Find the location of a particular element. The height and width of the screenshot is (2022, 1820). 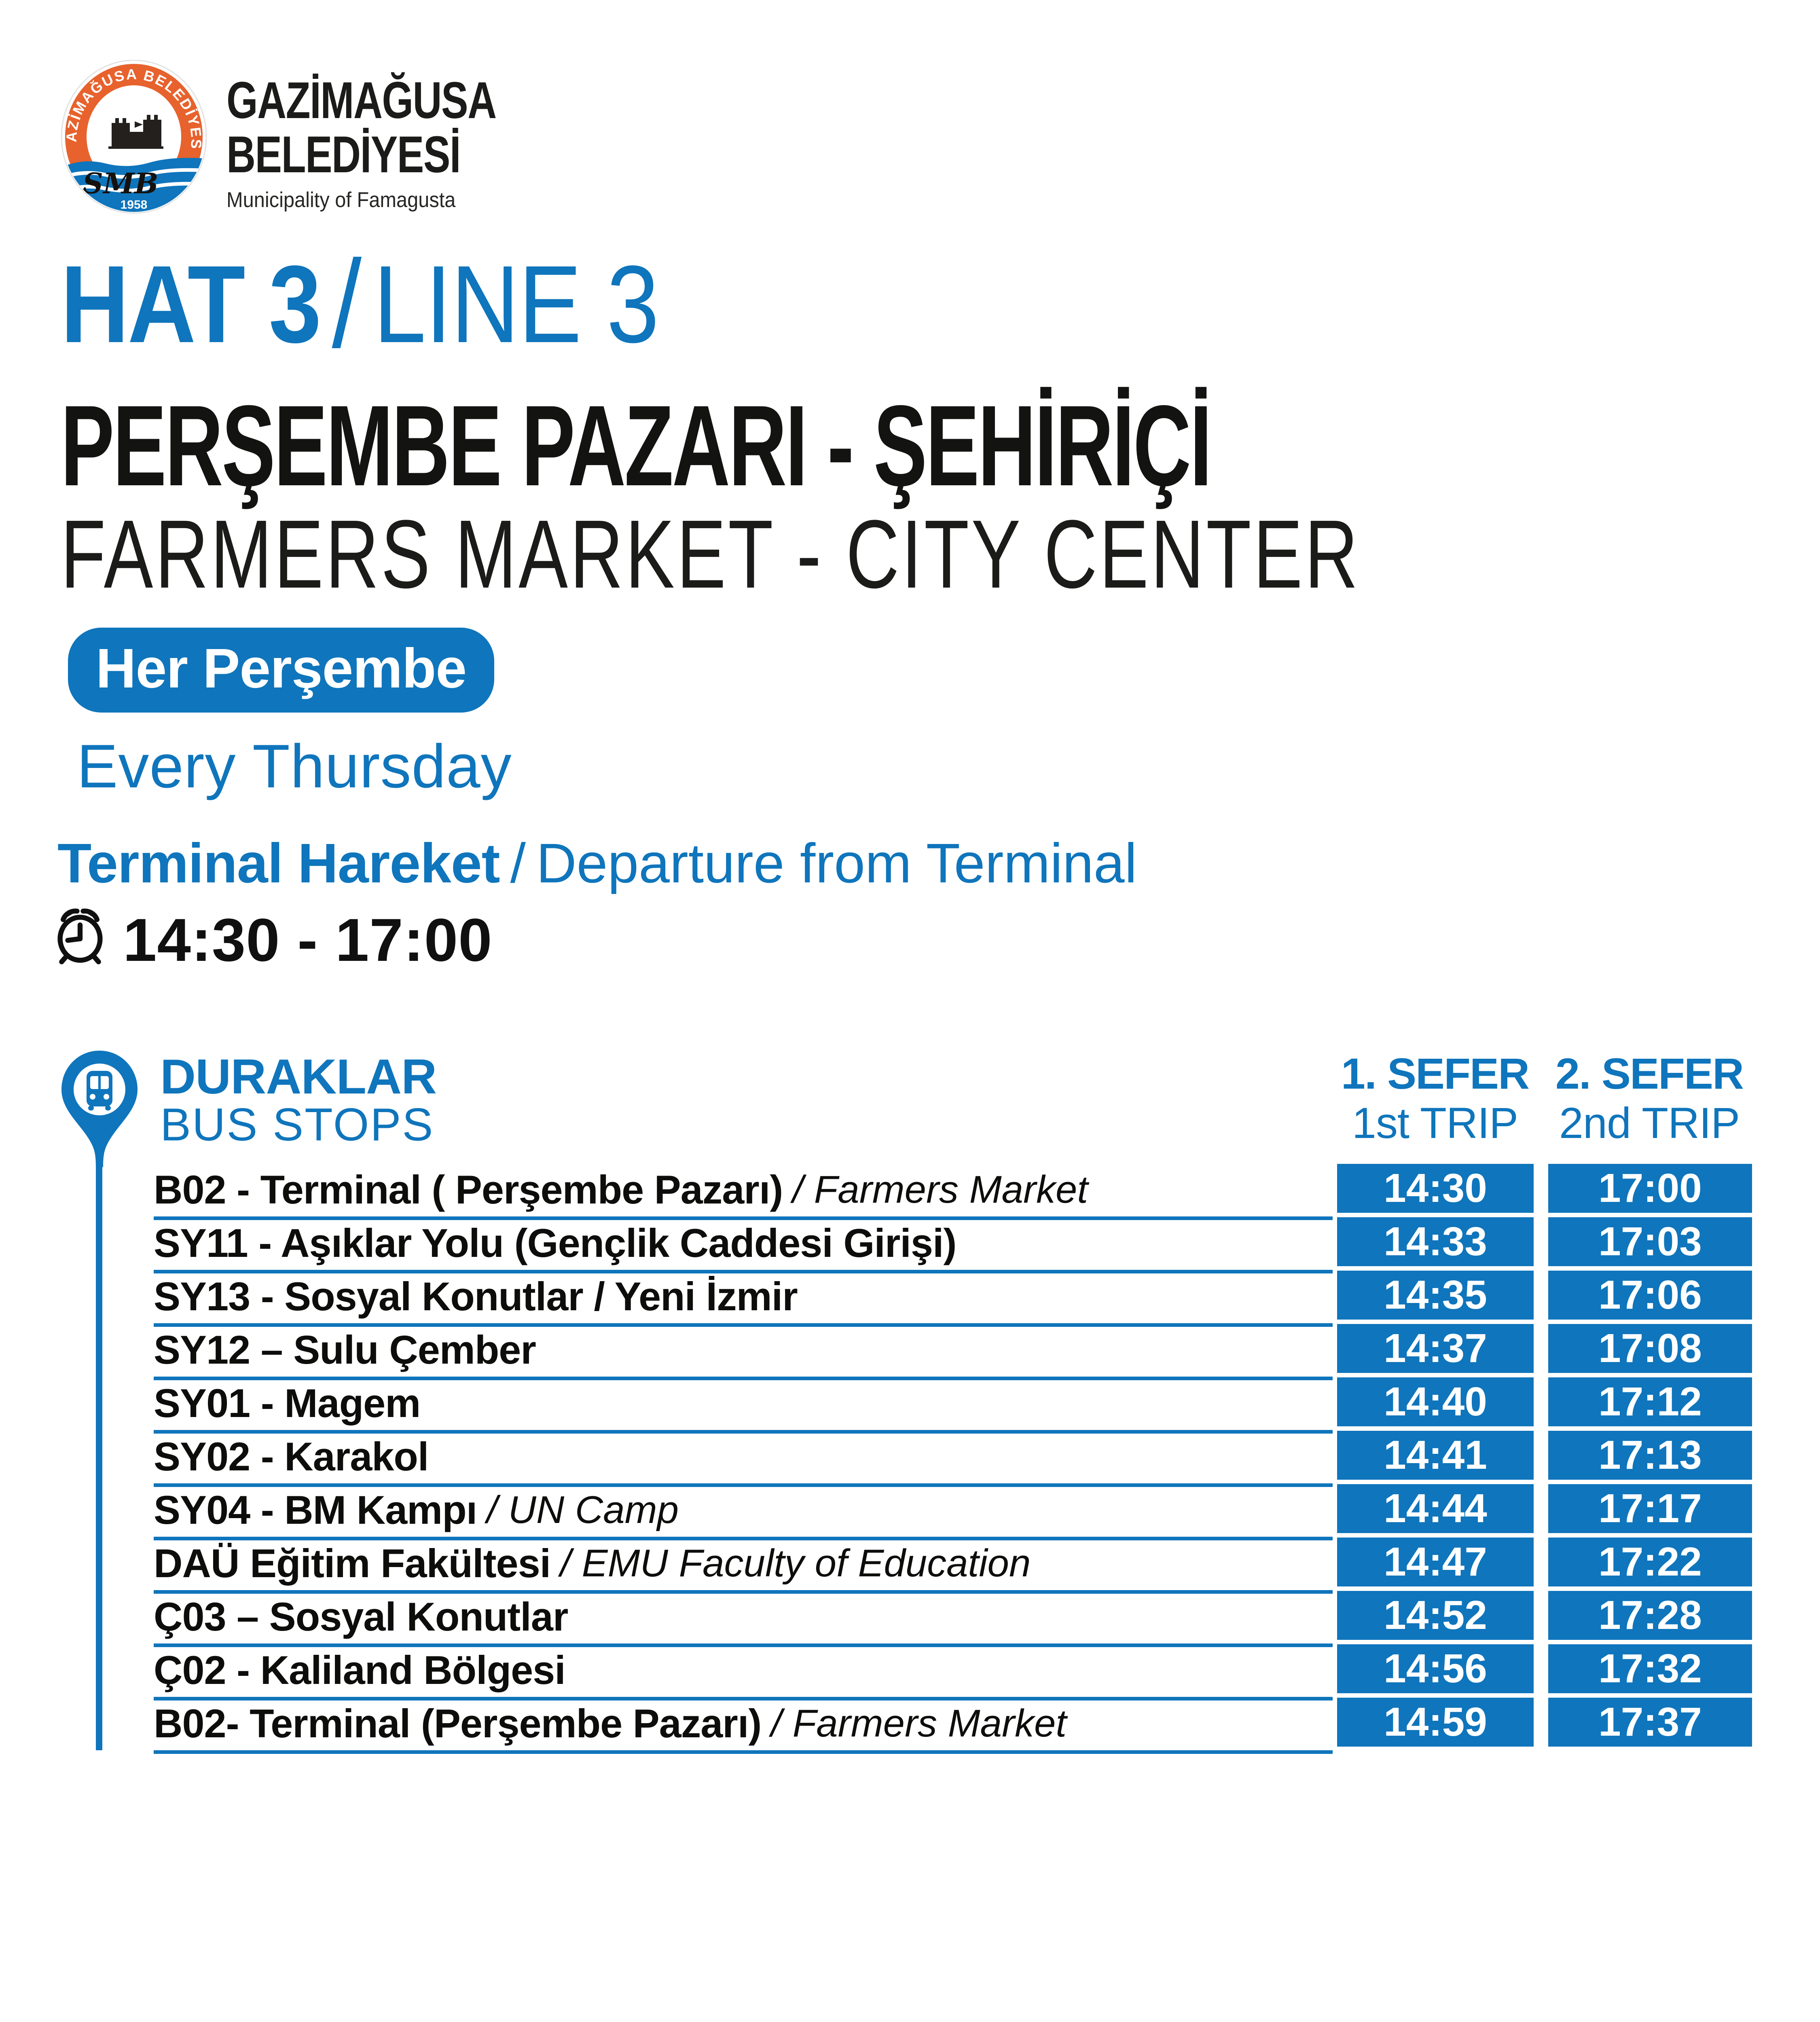

badge-monogram: SMB is located at coordinates (121, 183).